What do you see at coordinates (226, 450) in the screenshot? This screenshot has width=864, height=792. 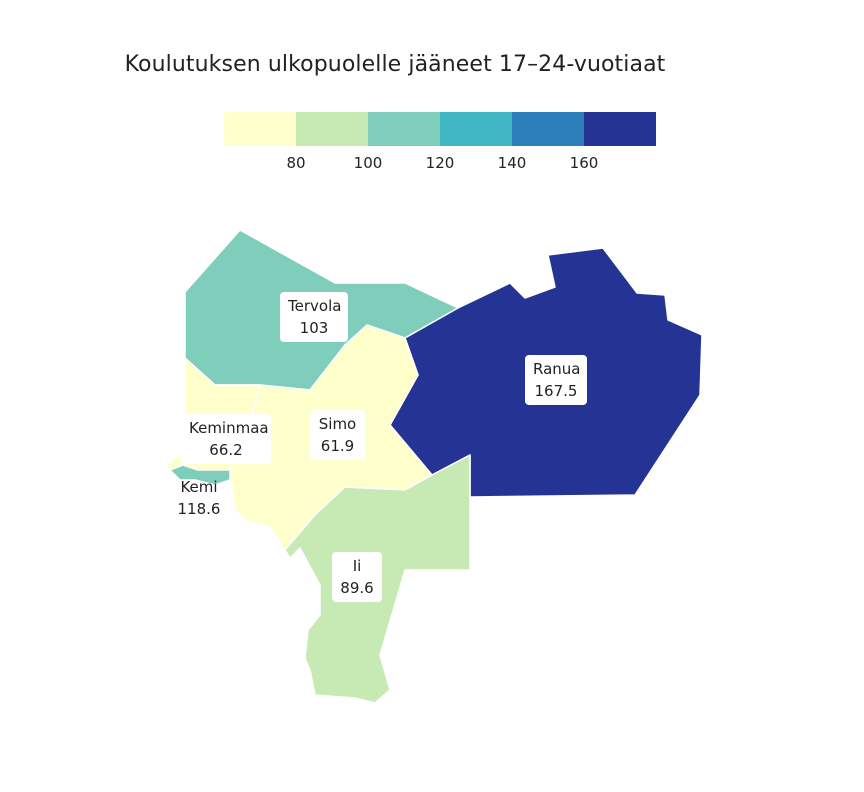 I see `region-value: 66.2` at bounding box center [226, 450].